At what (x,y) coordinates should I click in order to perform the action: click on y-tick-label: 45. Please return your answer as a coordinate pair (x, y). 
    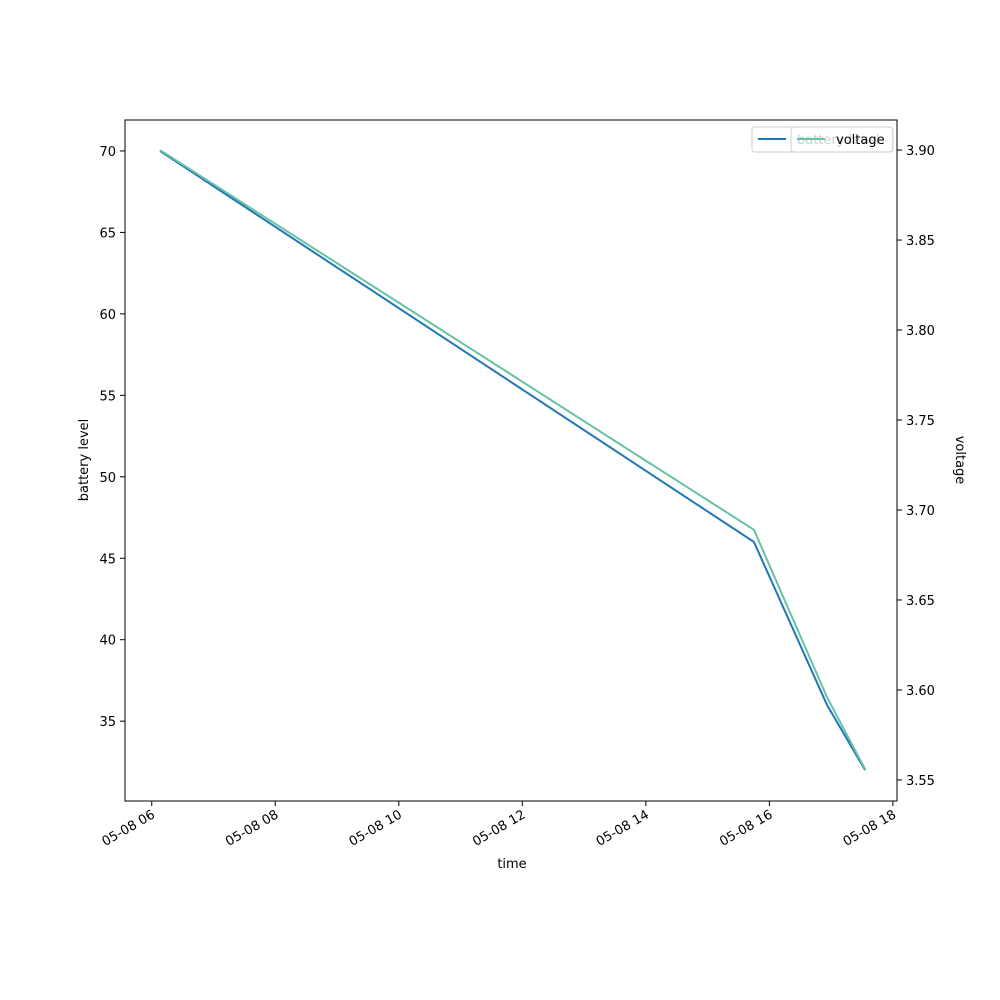
    Looking at the image, I should click on (107, 559).